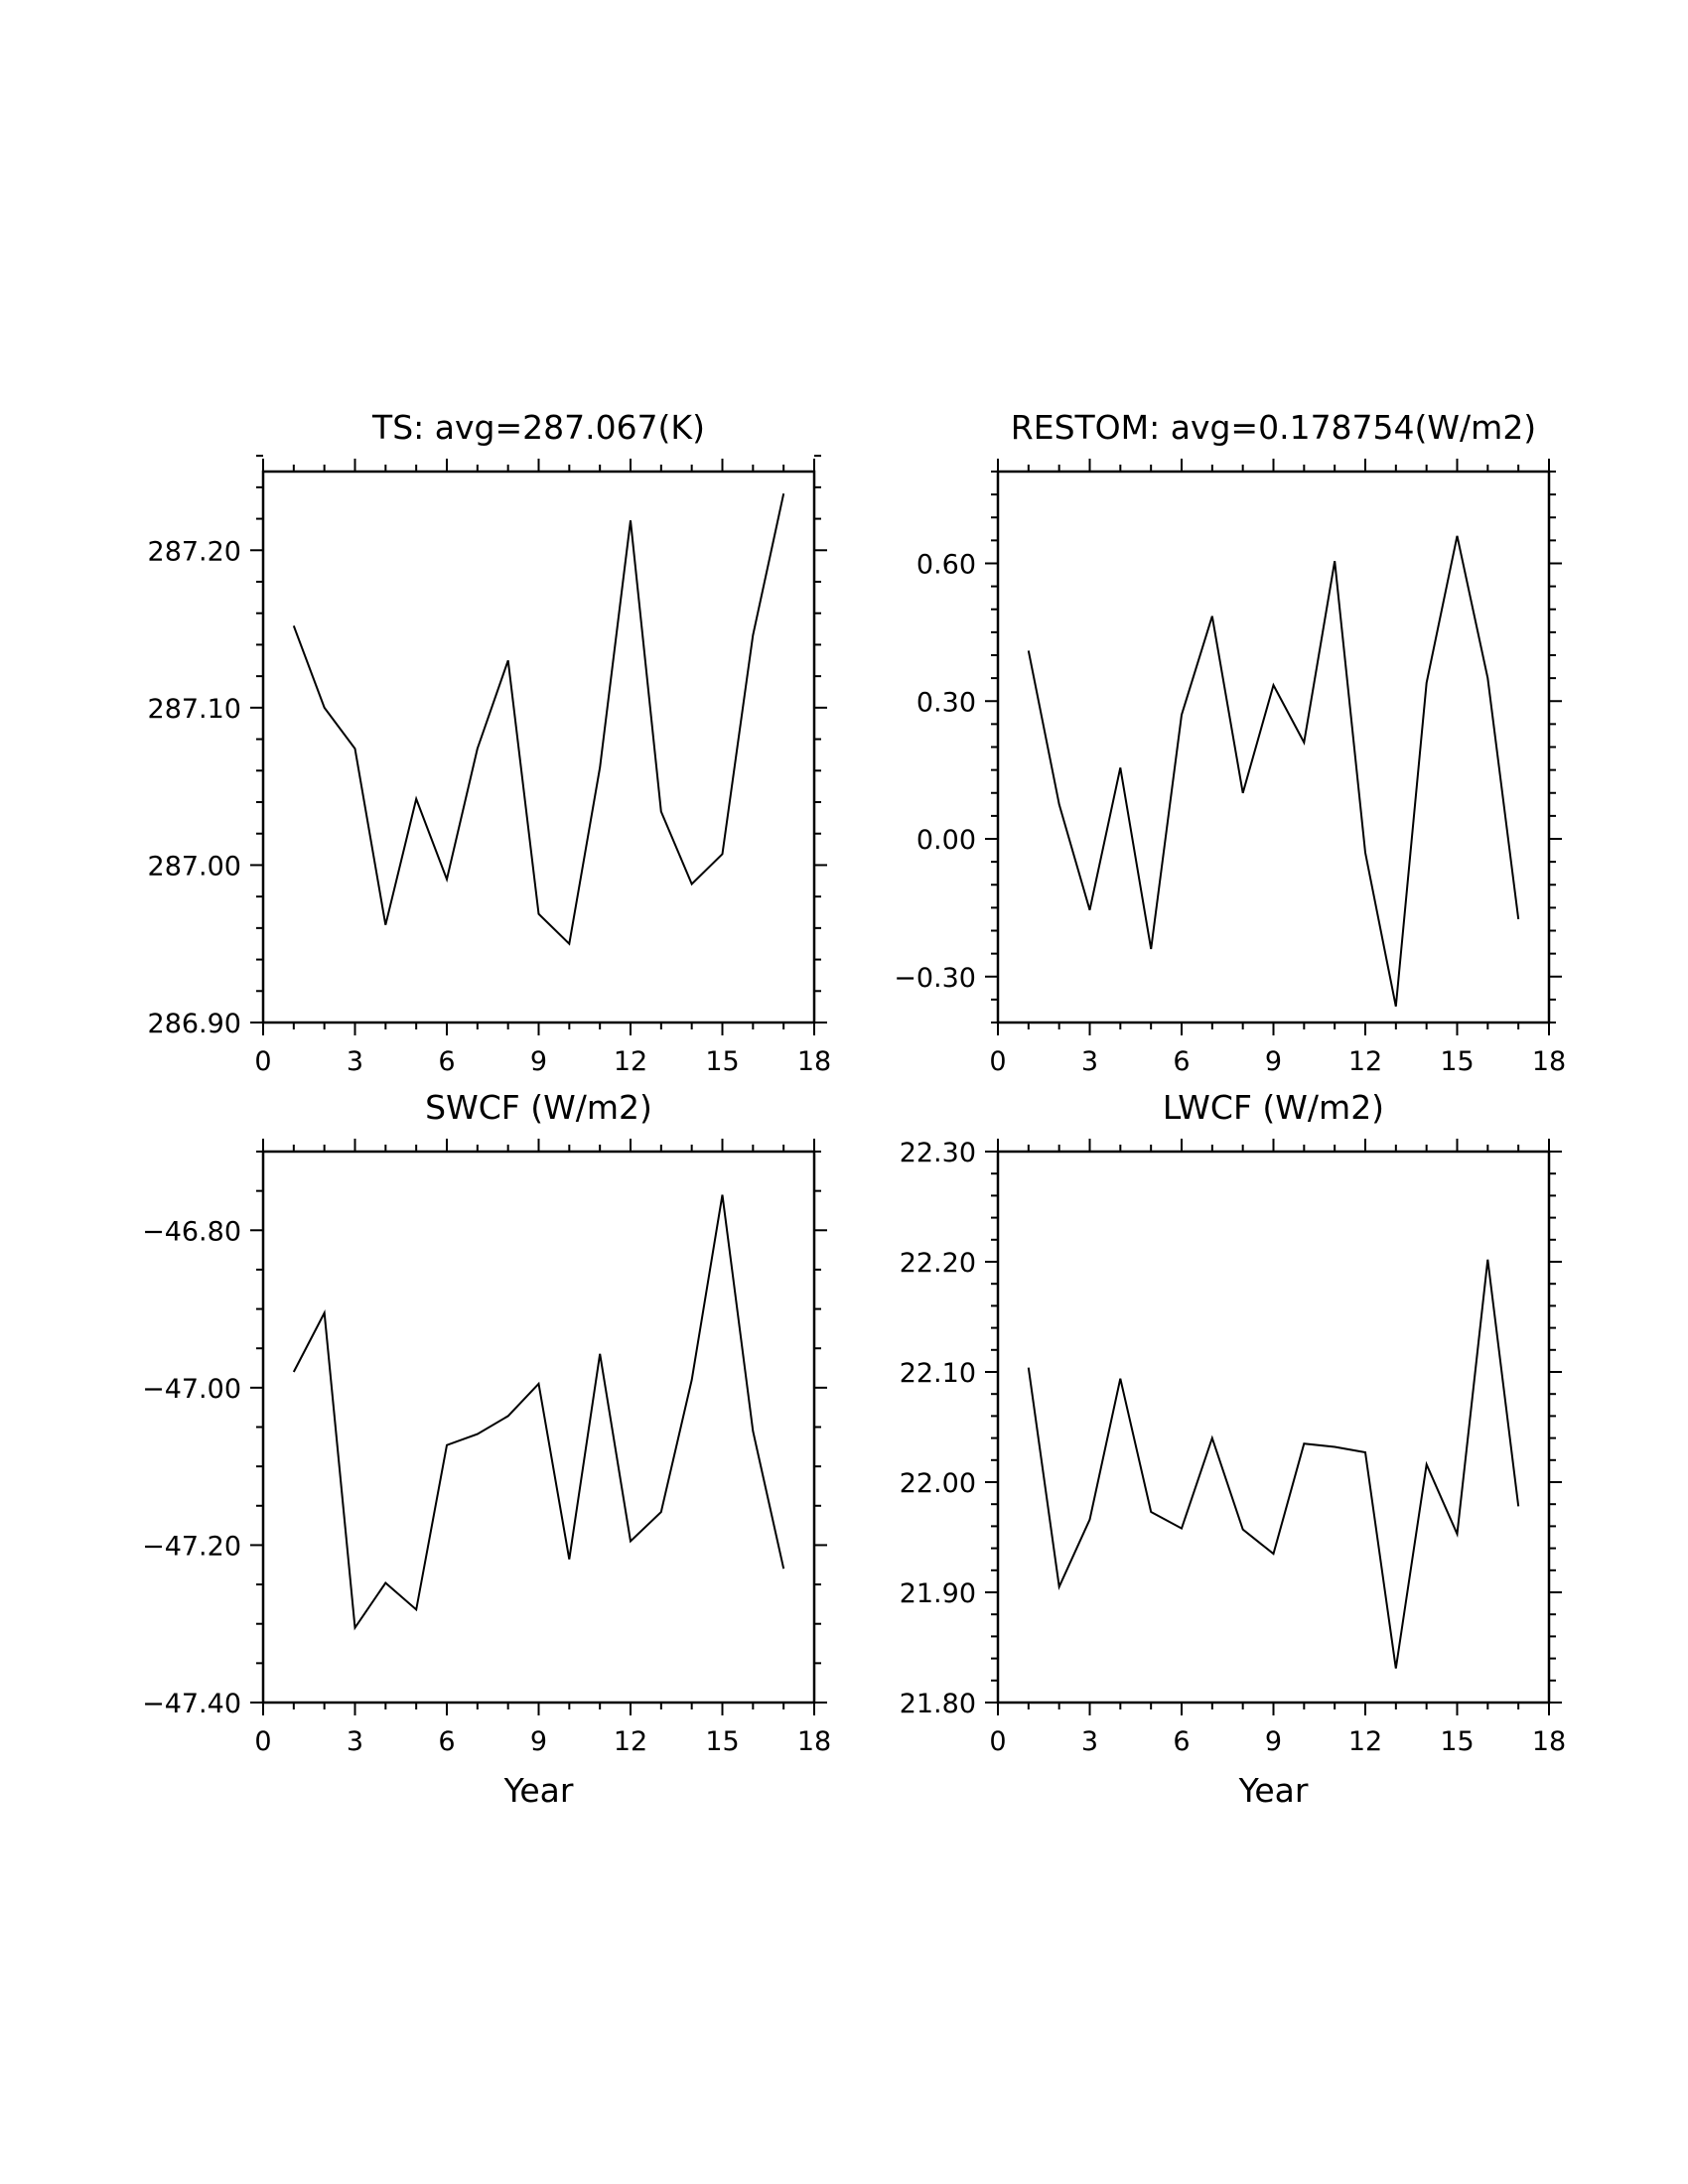  Describe the element at coordinates (946, 702) in the screenshot. I see `y-tick-label: 0.30` at that location.